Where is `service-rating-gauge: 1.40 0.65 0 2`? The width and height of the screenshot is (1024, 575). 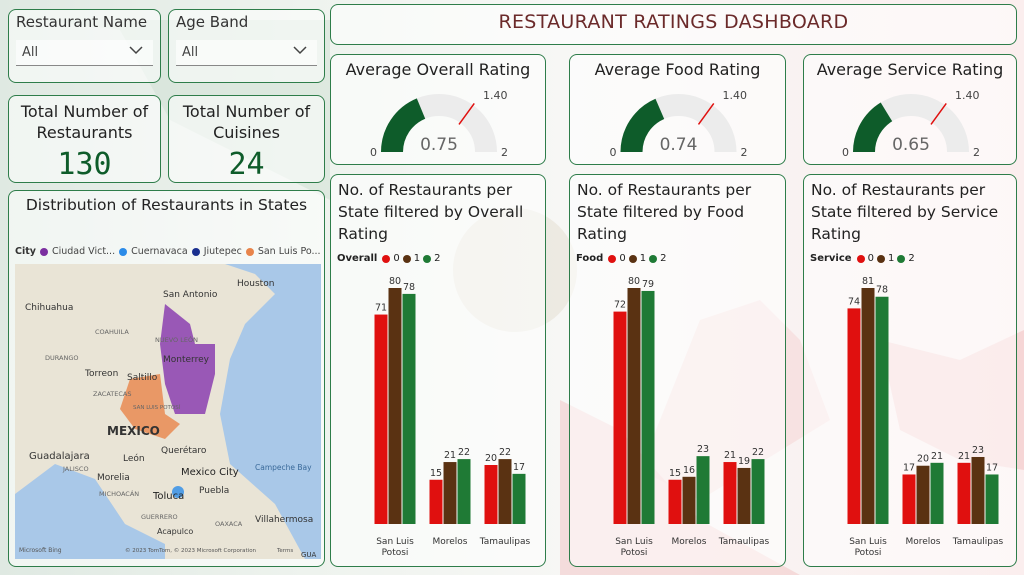 service-rating-gauge: 1.40 0.65 0 2 is located at coordinates (911, 124).